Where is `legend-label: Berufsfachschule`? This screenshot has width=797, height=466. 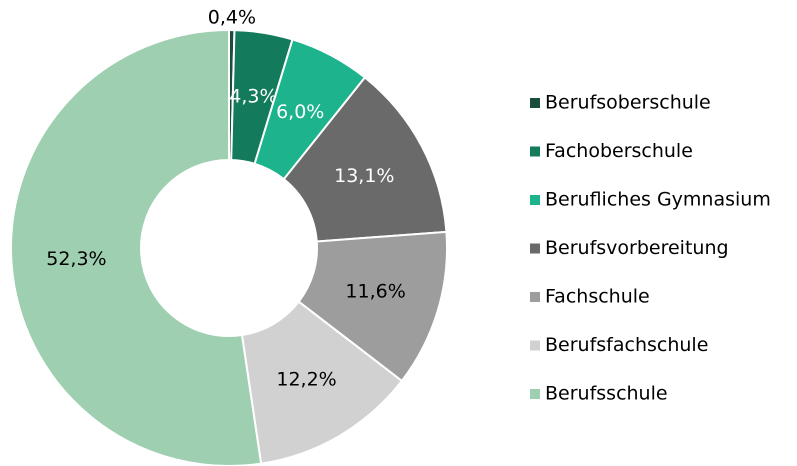 legend-label: Berufsfachschule is located at coordinates (626, 345).